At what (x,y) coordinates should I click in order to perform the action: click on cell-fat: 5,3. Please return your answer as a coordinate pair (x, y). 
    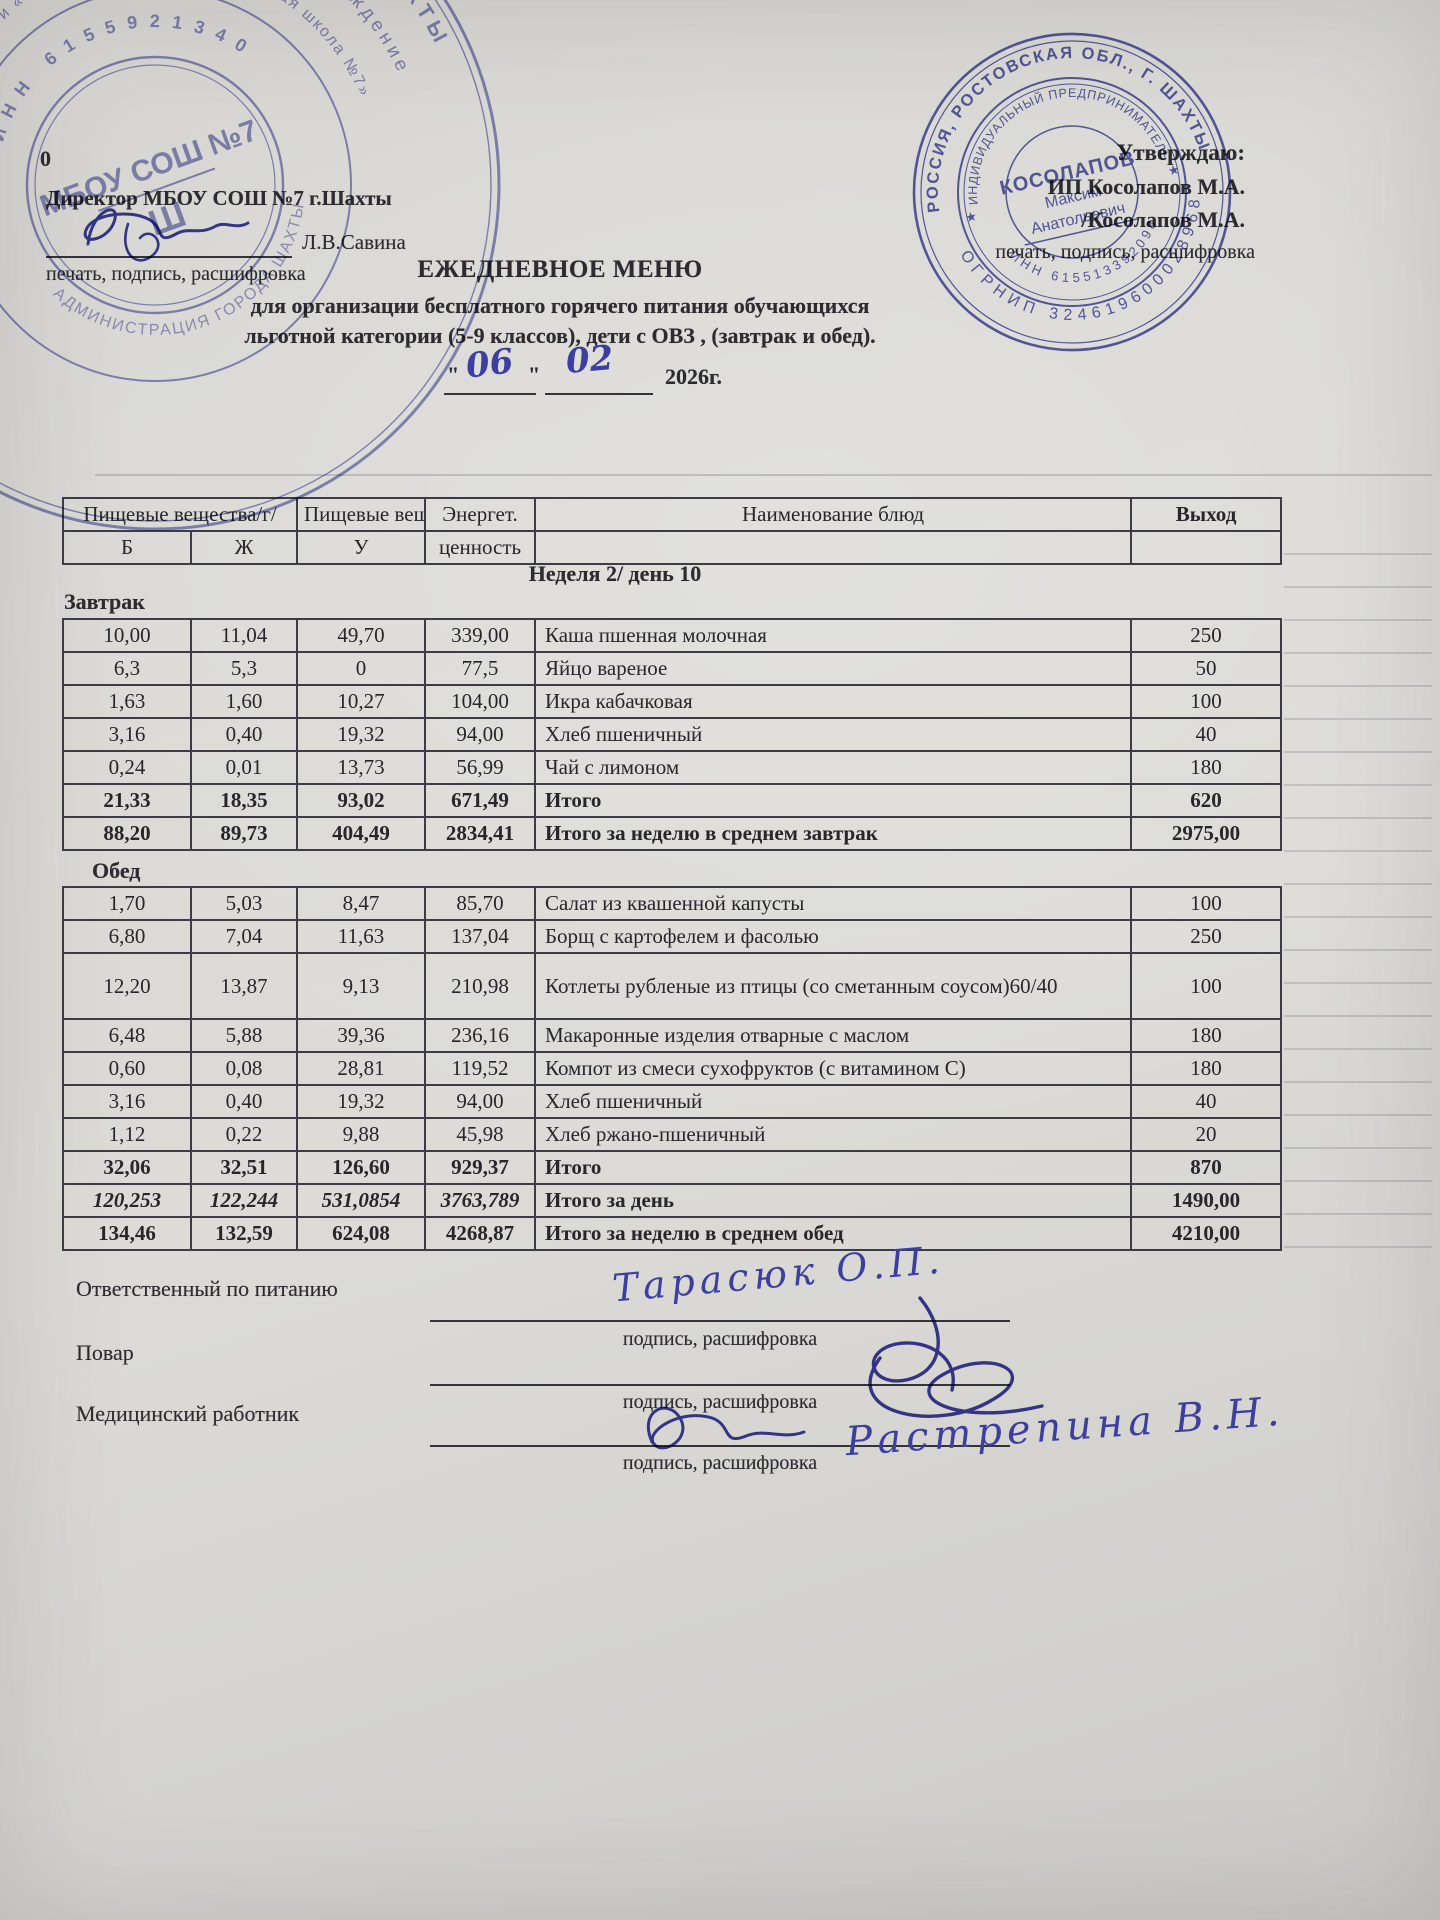
    Looking at the image, I should click on (244, 668).